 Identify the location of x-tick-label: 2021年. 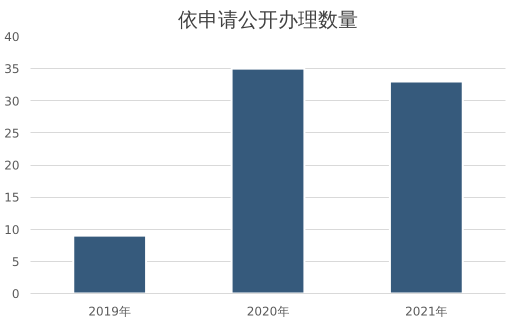
(426, 311).